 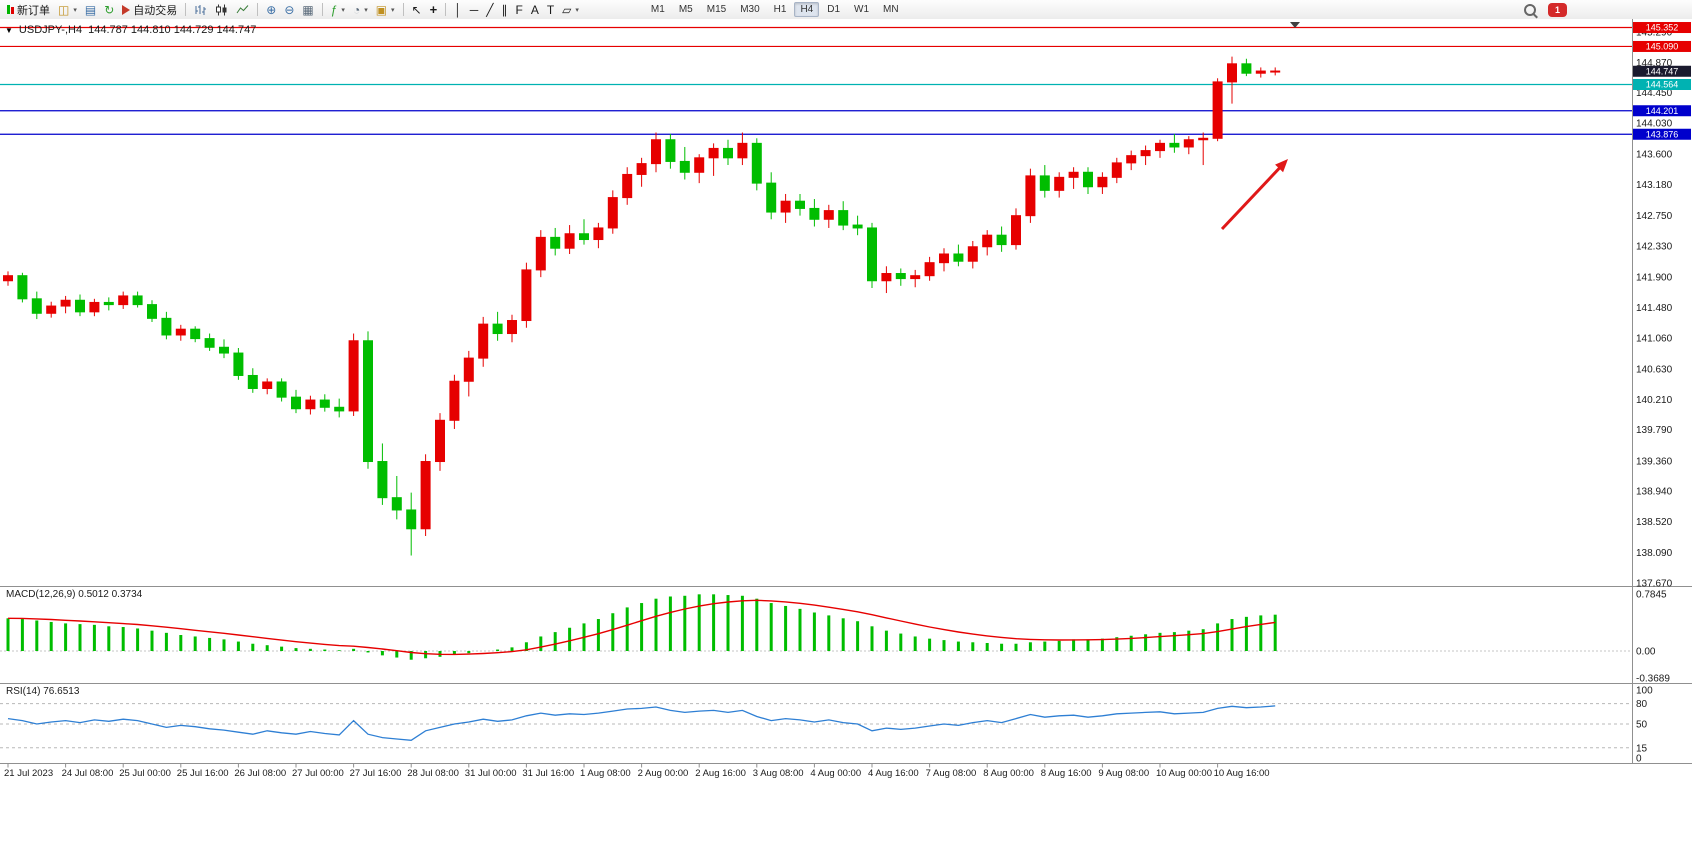 I want to click on tile-windows-icon: ▦, so click(x=308, y=9).